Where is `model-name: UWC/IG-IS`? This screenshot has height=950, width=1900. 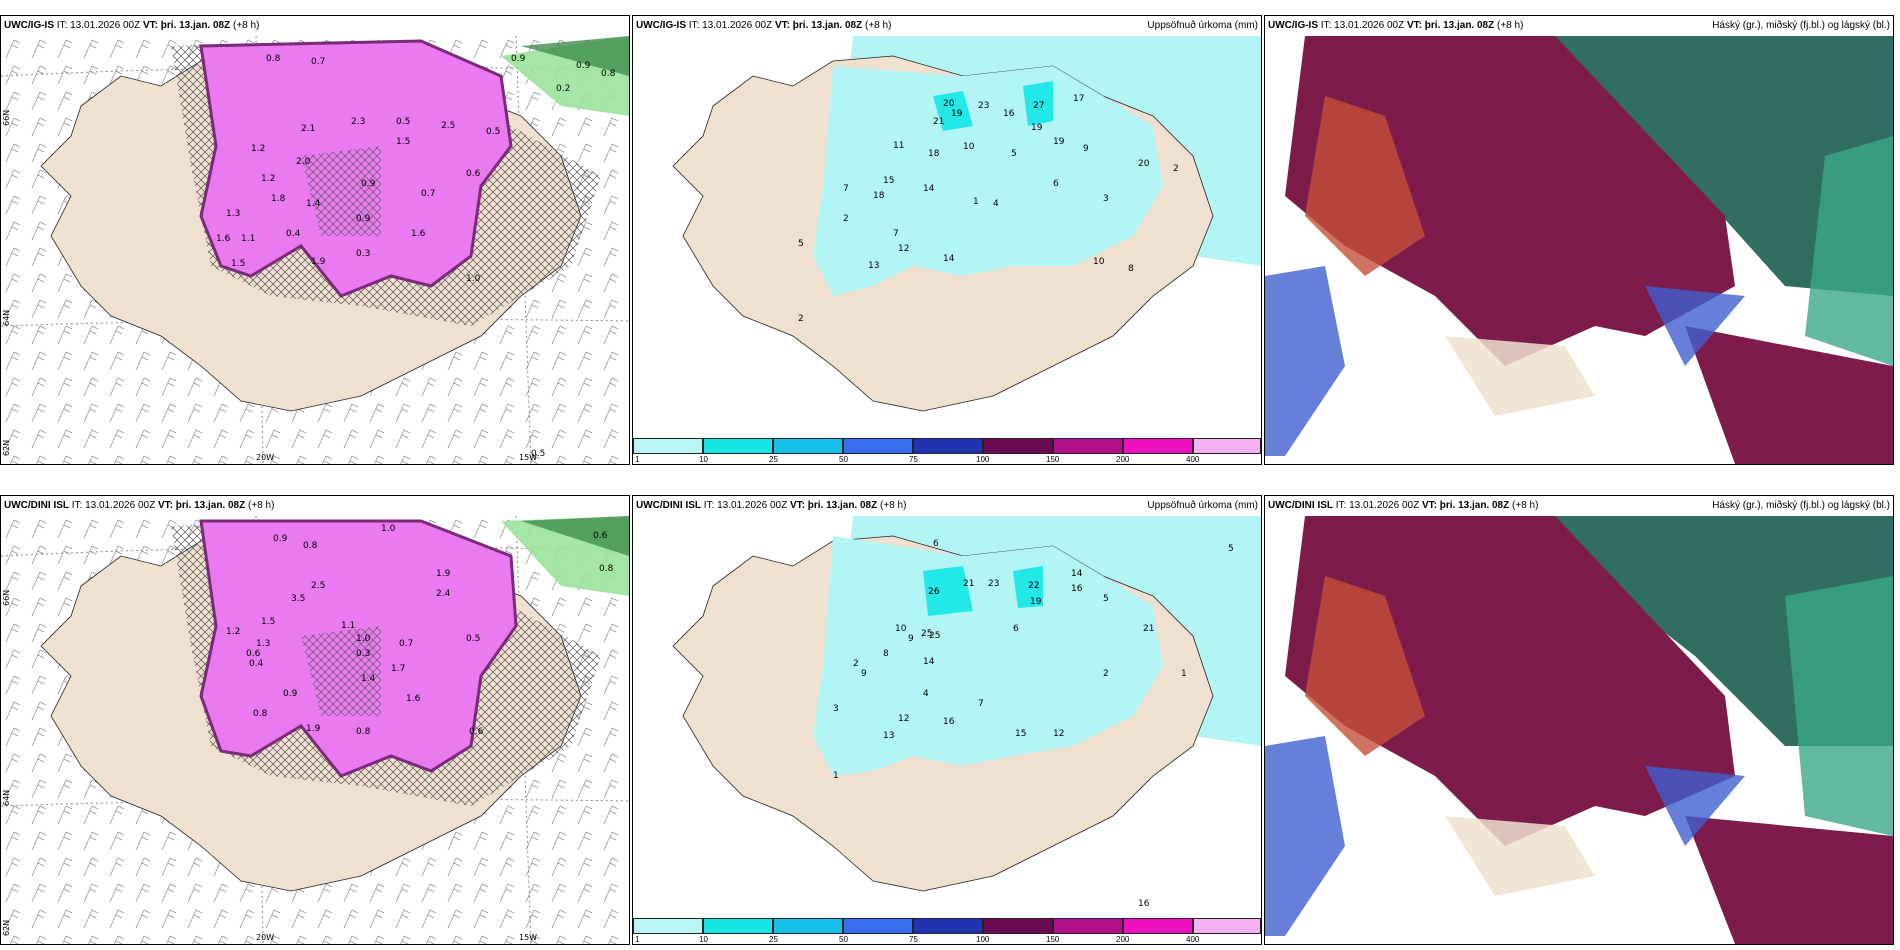 model-name: UWC/IG-IS is located at coordinates (661, 25).